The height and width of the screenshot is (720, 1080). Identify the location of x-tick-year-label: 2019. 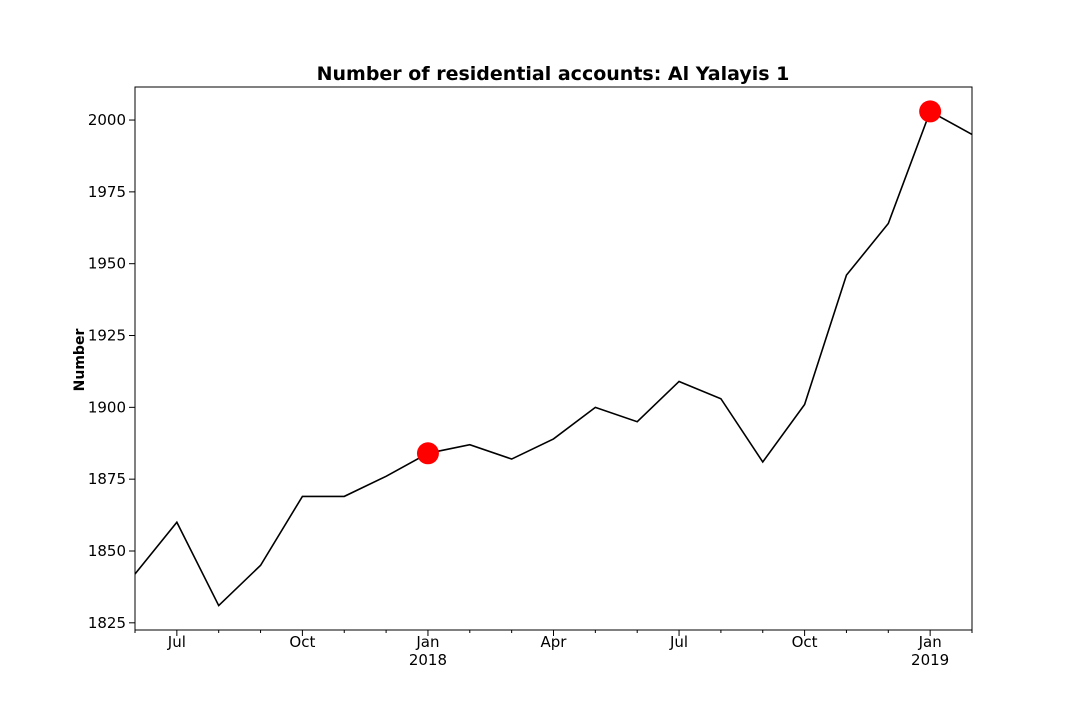
(930, 660).